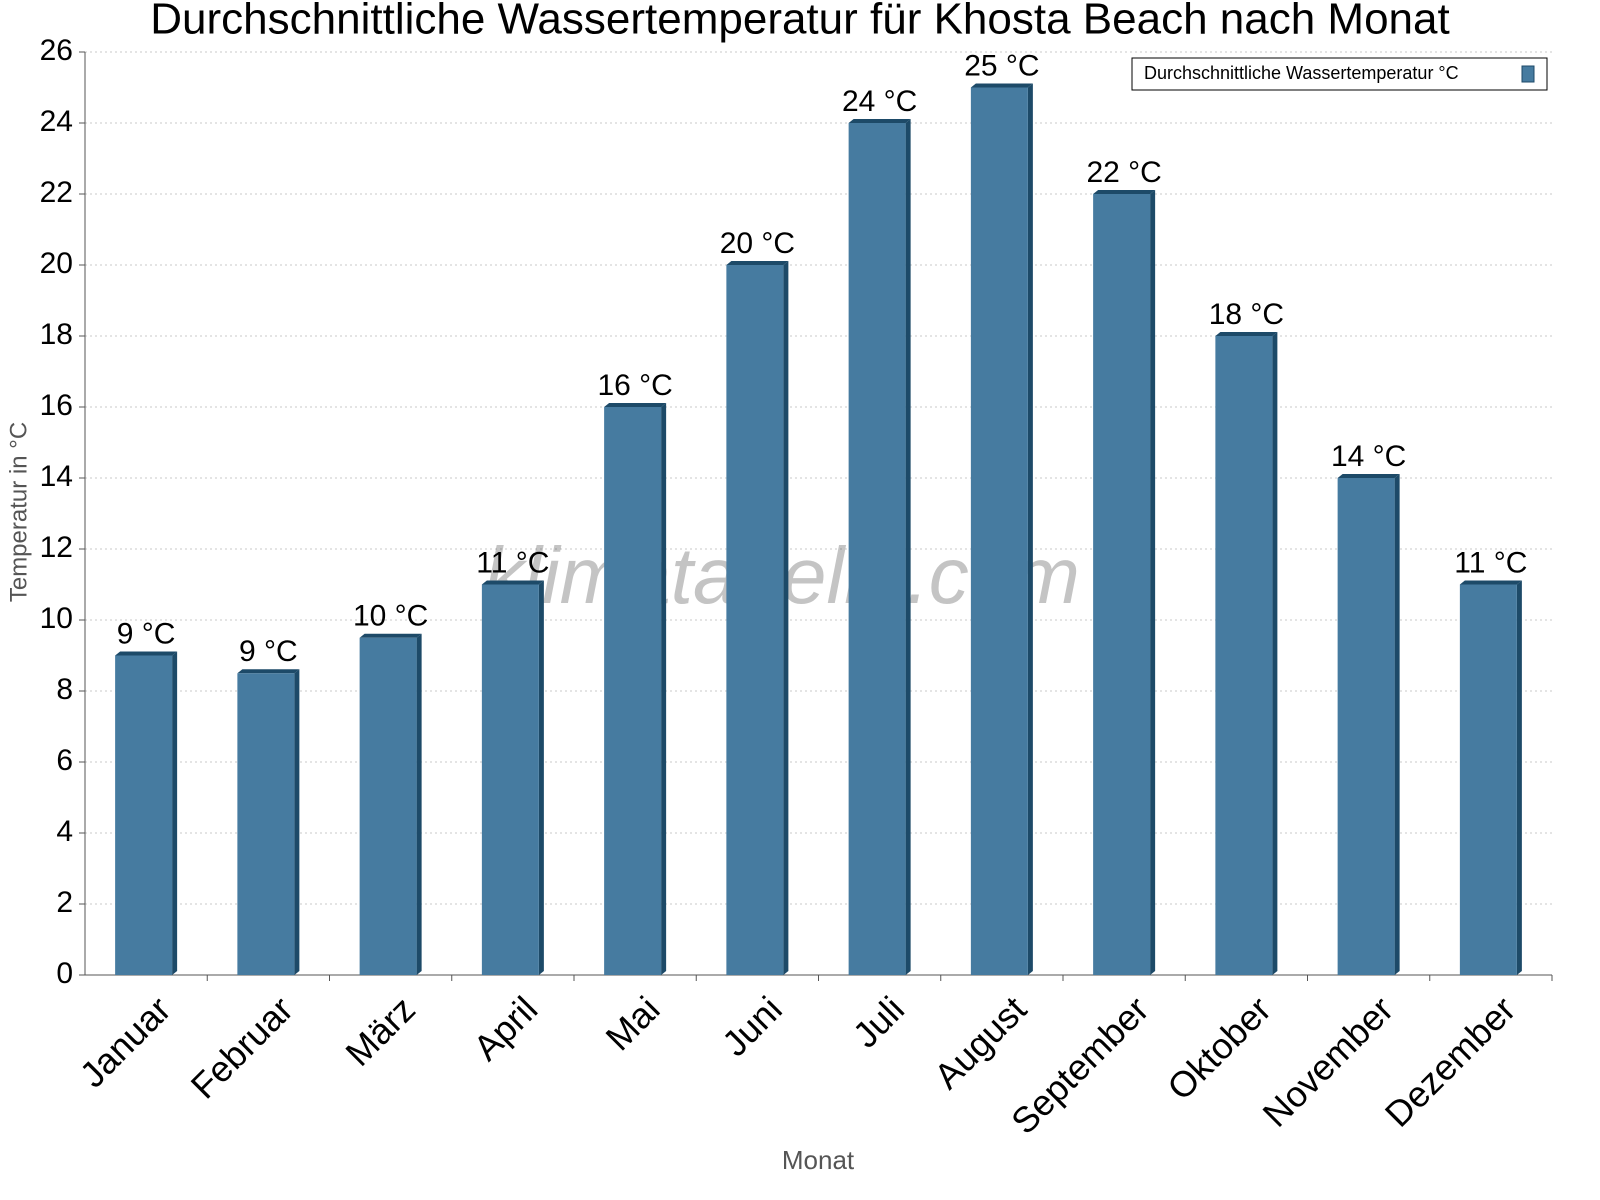  What do you see at coordinates (632, 1023) in the screenshot?
I see `x-tick-label: Mai` at bounding box center [632, 1023].